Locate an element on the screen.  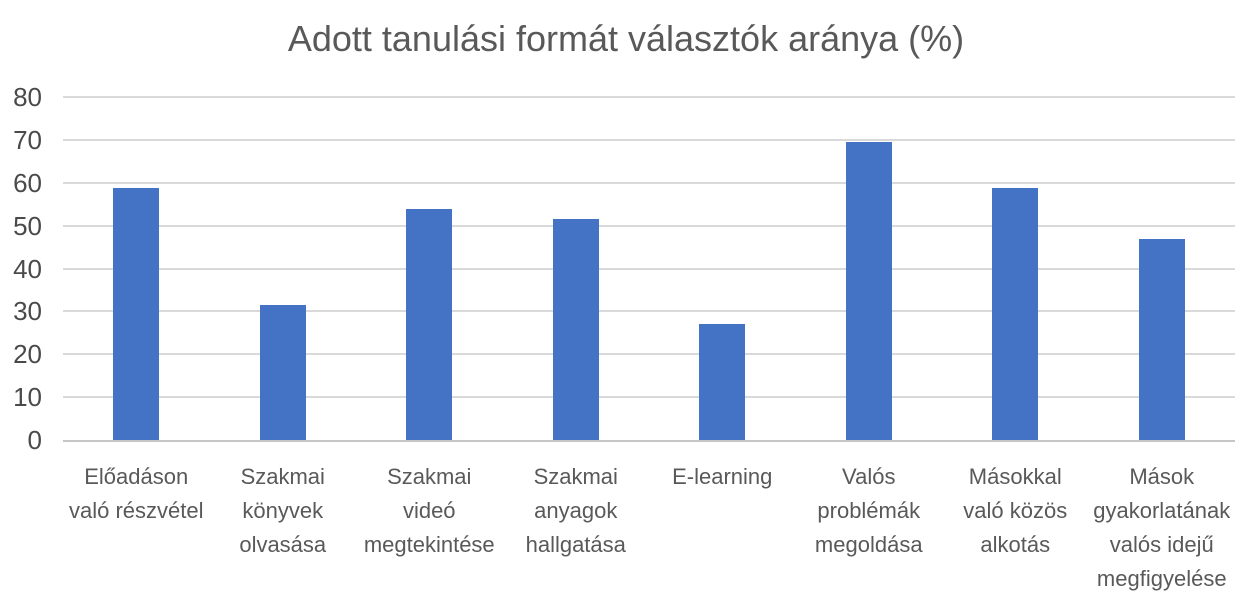
y-tick-label: 40 is located at coordinates (27, 268).